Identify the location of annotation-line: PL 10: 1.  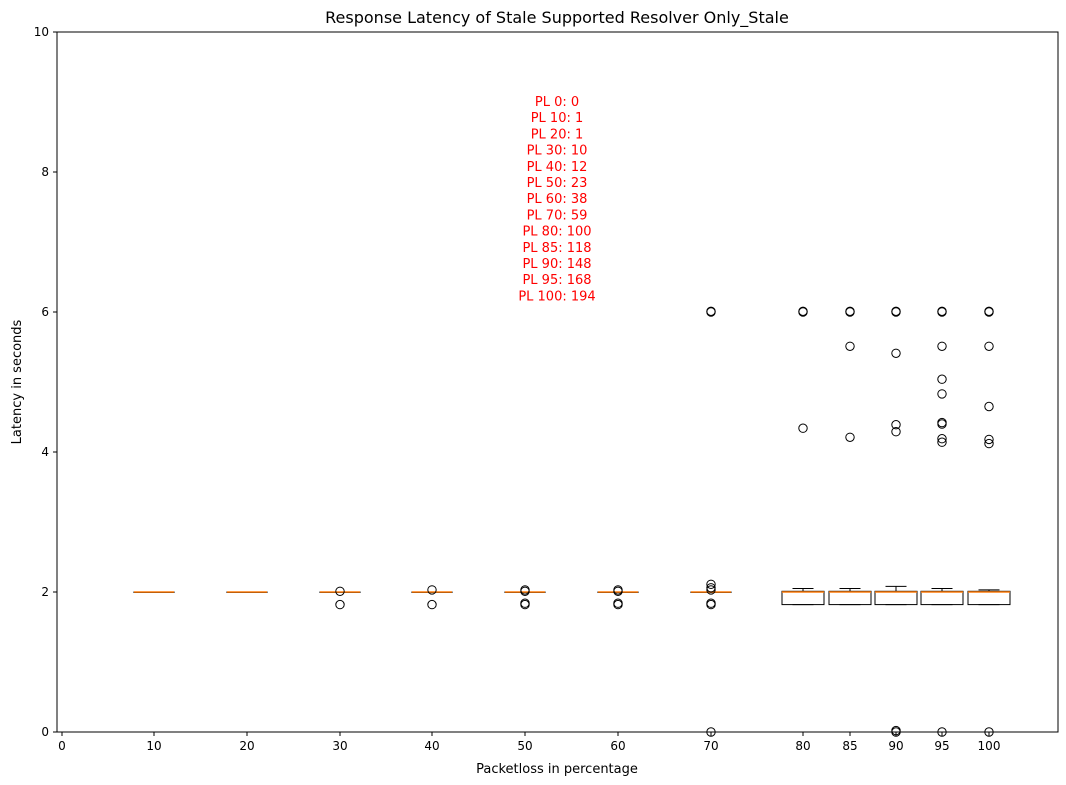
(557, 118).